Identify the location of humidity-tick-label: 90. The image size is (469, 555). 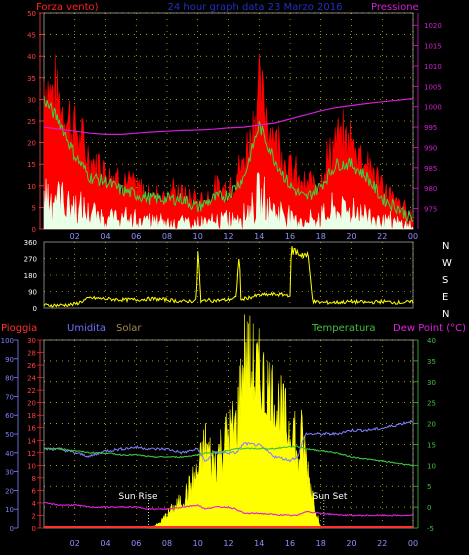
(9, 360).